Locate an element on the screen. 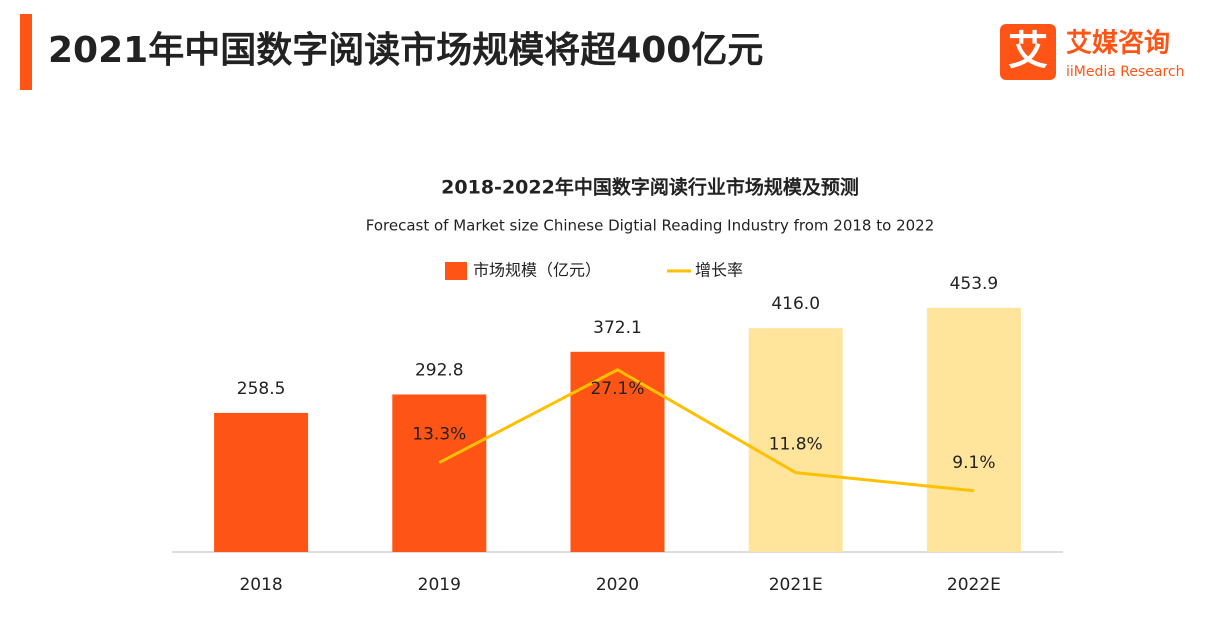 This screenshot has height=617, width=1211. bar-value-label: 416.0 is located at coordinates (795, 304).